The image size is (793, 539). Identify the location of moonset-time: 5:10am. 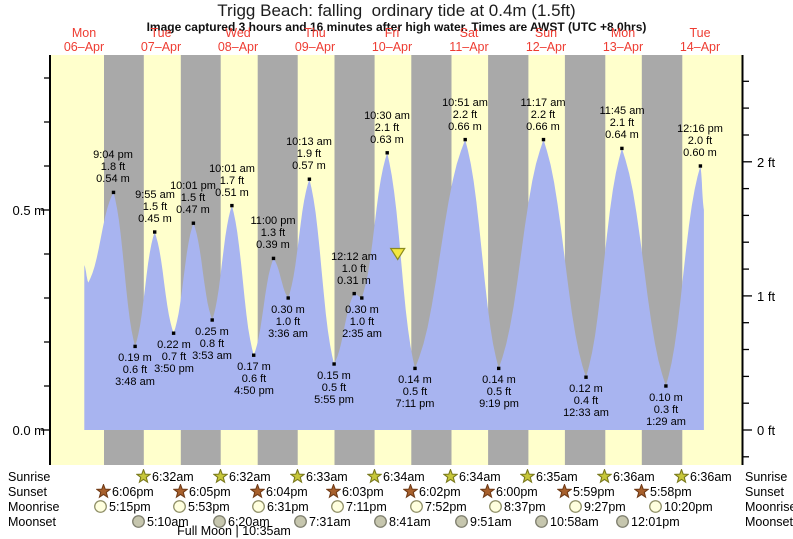
(168, 521).